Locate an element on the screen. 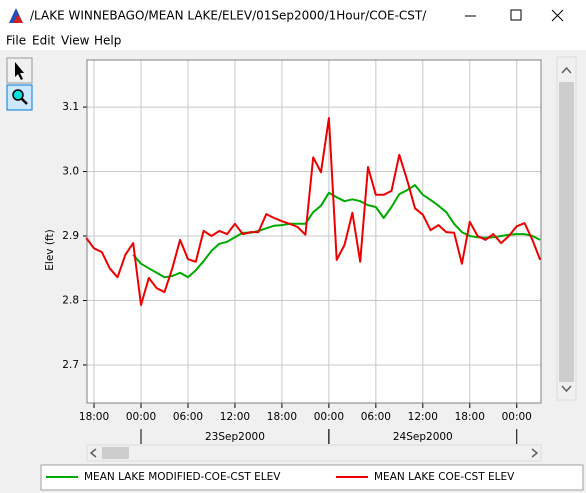  legend-label: MEAN LAKE COE-CST ELEV is located at coordinates (444, 477).